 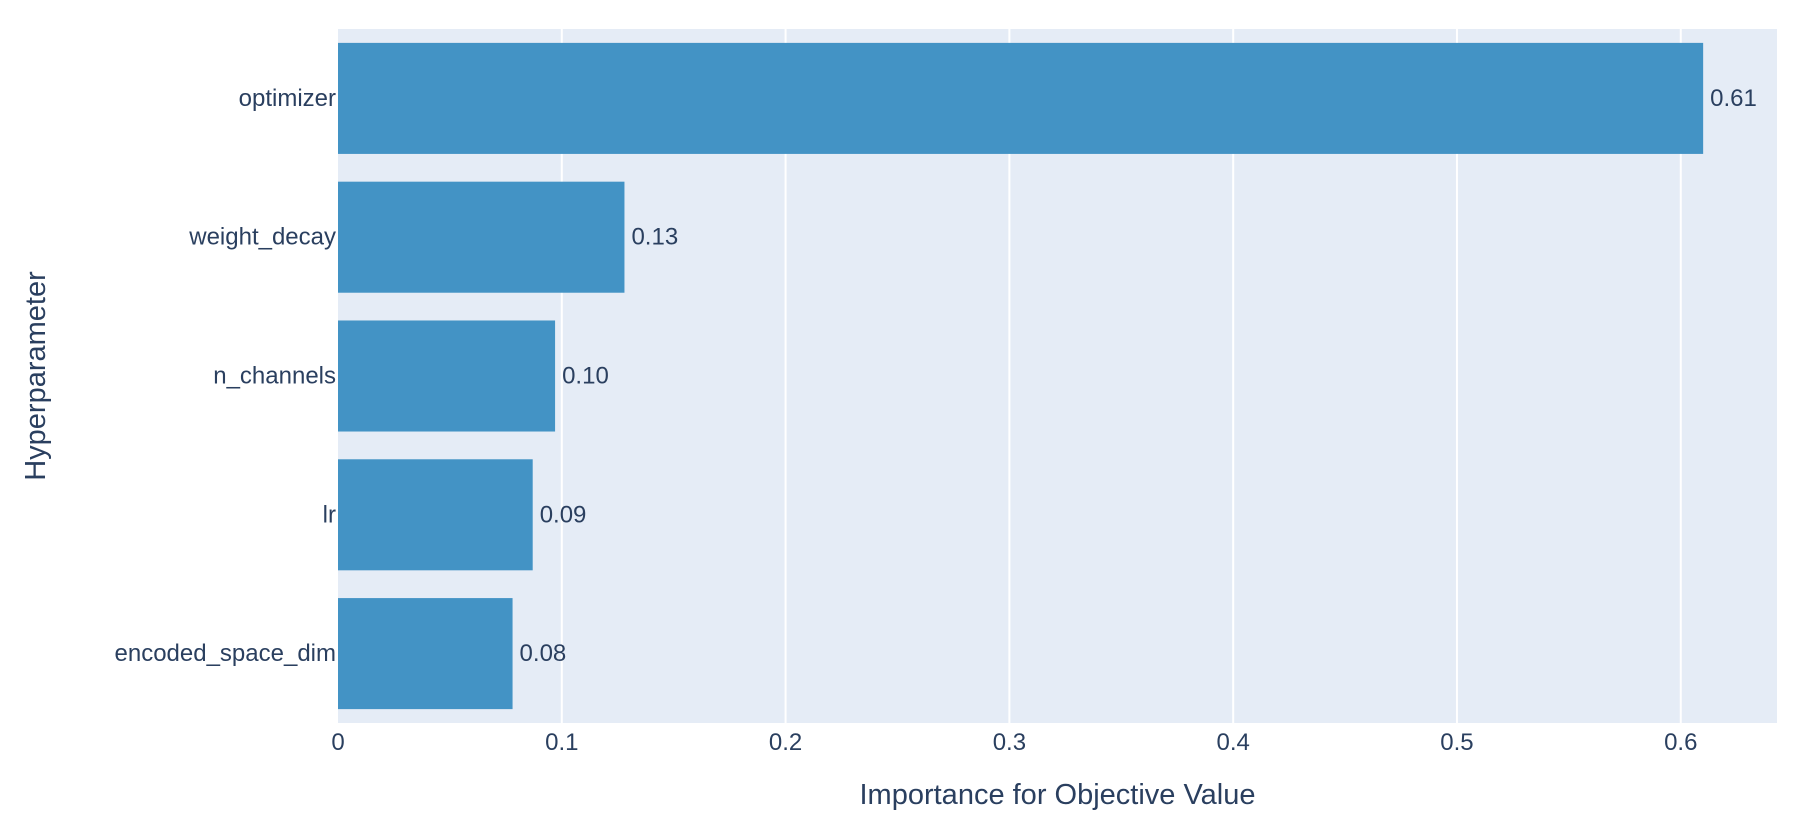 What do you see at coordinates (337, 742) in the screenshot?
I see `x-tick-label: 0` at bounding box center [337, 742].